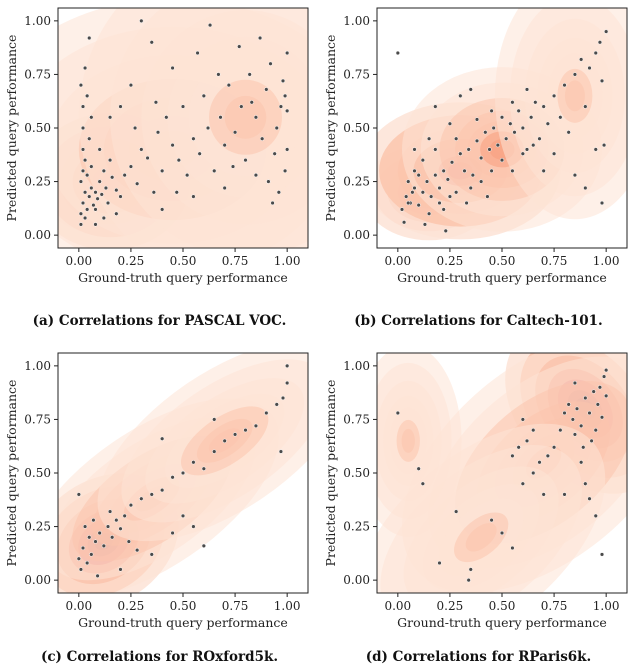 Image resolution: width=638 pixels, height=671 pixels. I want to click on x-tick-label: 0.00, so click(397, 606).